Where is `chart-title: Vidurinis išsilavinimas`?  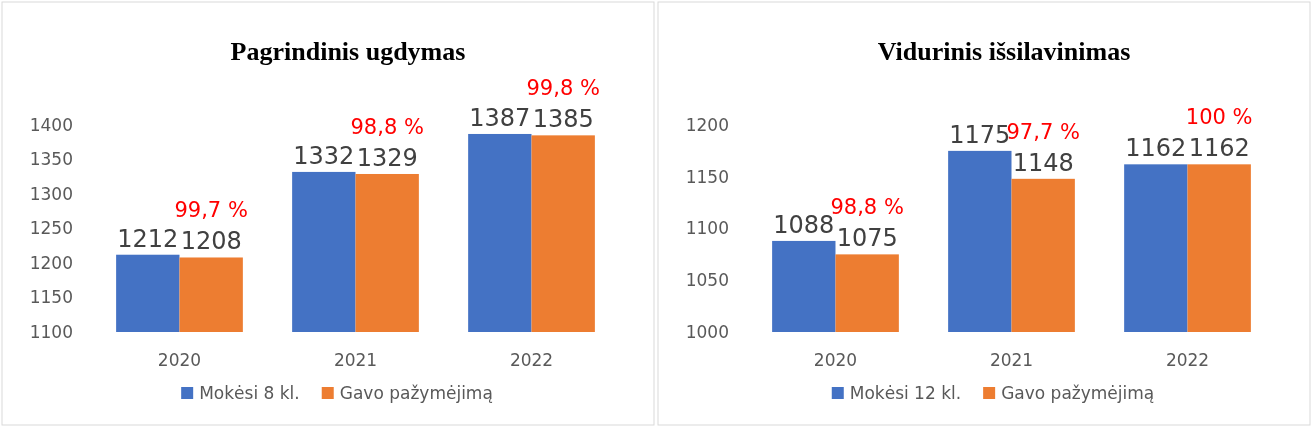
chart-title: Vidurinis išsilavinimas is located at coordinates (1004, 51).